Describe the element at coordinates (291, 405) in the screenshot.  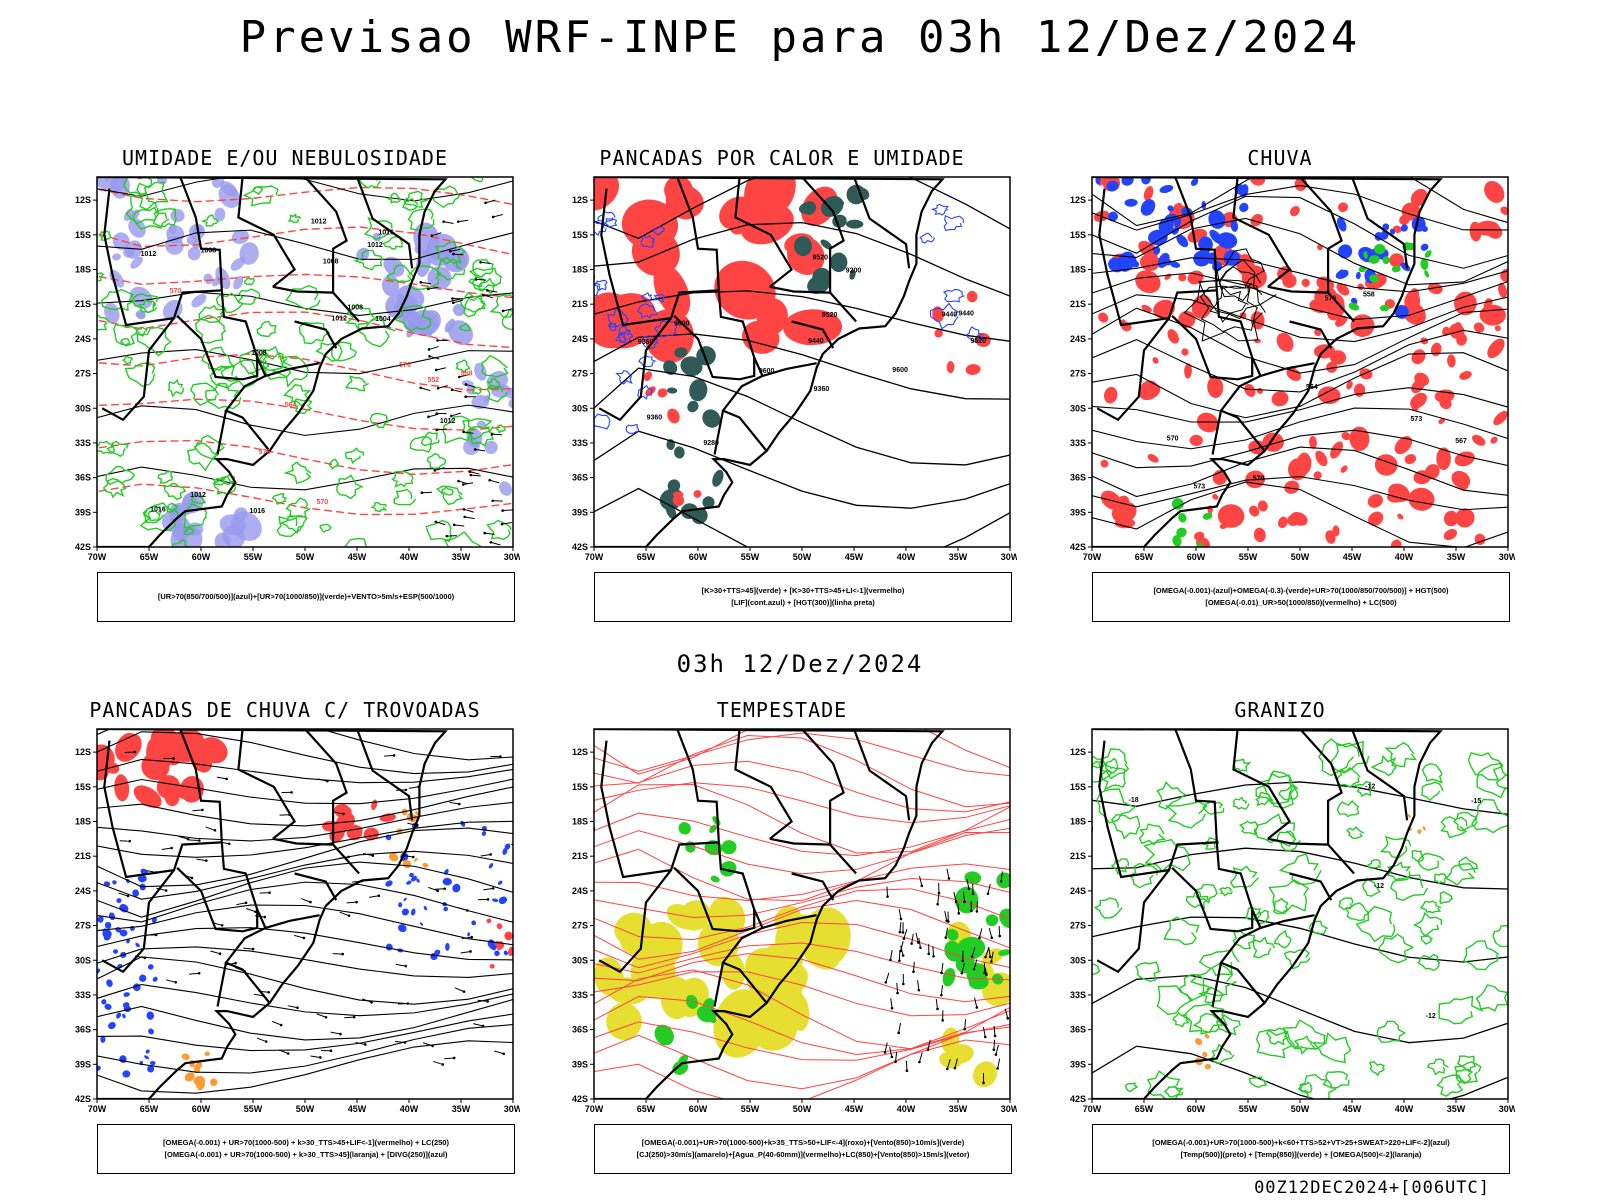
I see `contour-label: 564` at that location.